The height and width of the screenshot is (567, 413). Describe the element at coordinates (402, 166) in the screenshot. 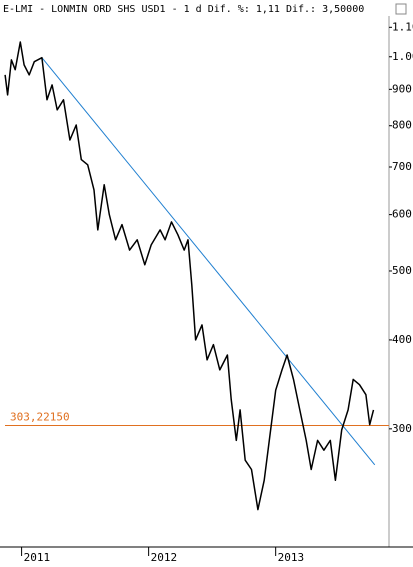

I see `y-tick-label: 700` at that location.